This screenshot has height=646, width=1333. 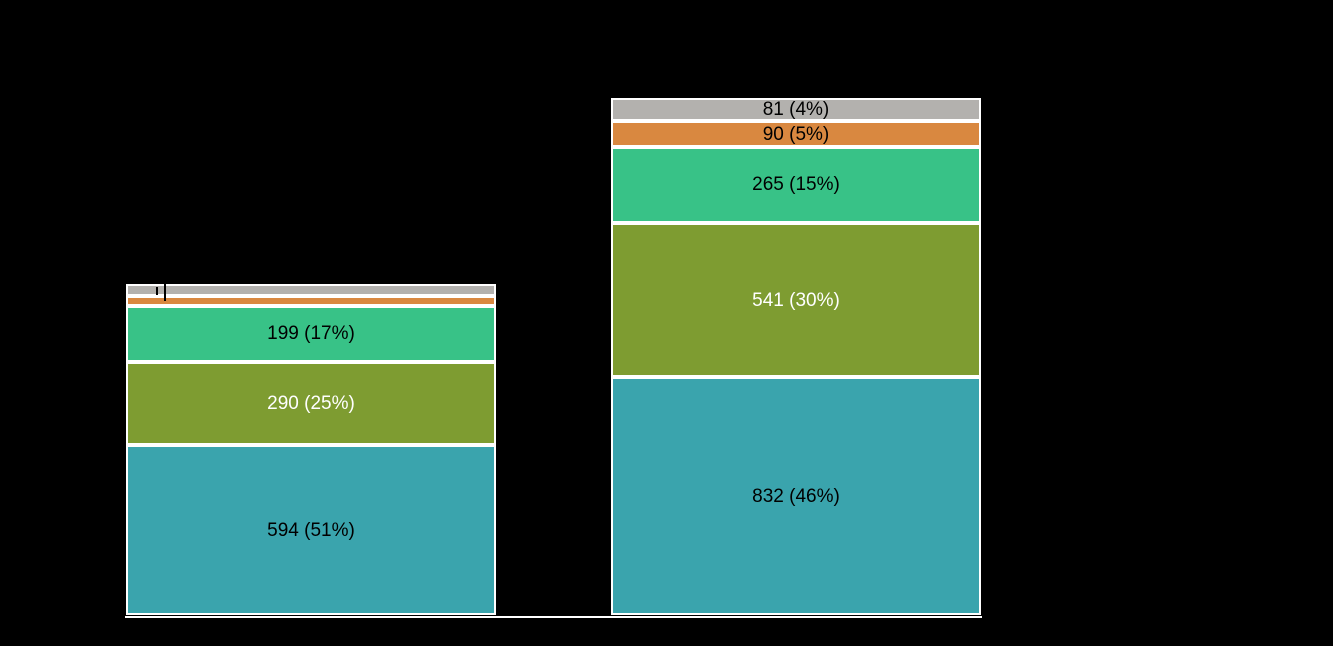 I want to click on segment-label: 81 (4%), so click(x=796, y=110).